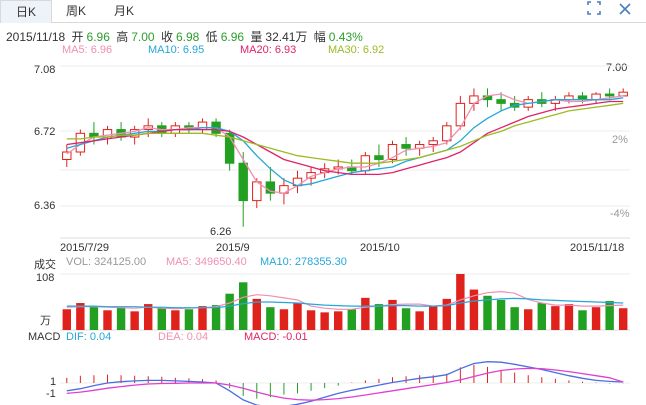 This screenshot has width=646, height=405. I want to click on vol-ma5: MA5: 349650.40, so click(206, 262).